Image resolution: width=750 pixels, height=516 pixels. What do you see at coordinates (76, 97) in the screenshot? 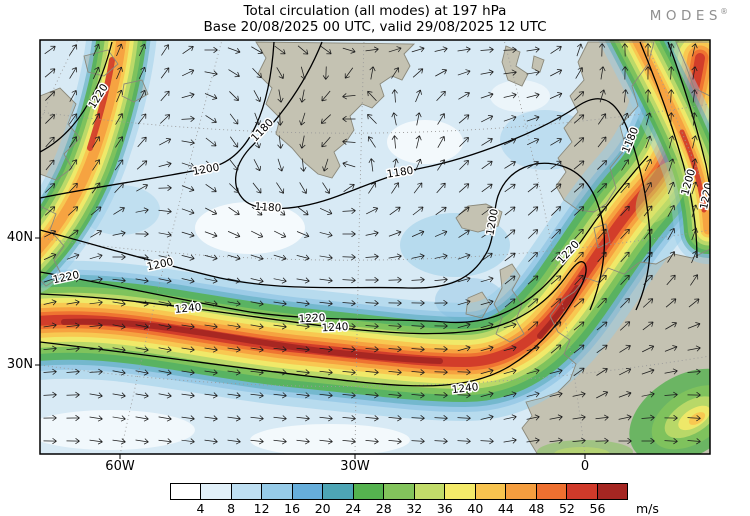
I see `contour-line-1220-nw` at bounding box center [76, 97].